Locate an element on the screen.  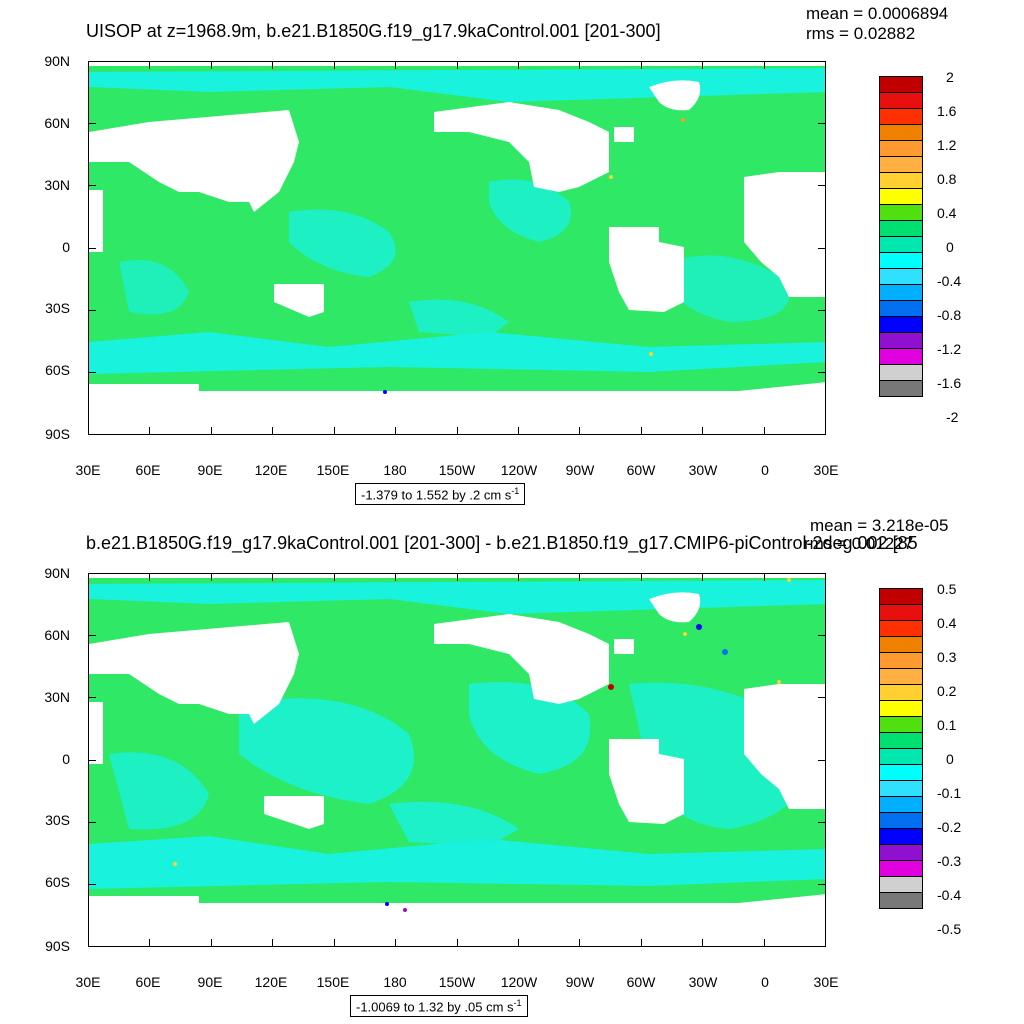
range-info-unit-exp: -1 is located at coordinates (515, 491).